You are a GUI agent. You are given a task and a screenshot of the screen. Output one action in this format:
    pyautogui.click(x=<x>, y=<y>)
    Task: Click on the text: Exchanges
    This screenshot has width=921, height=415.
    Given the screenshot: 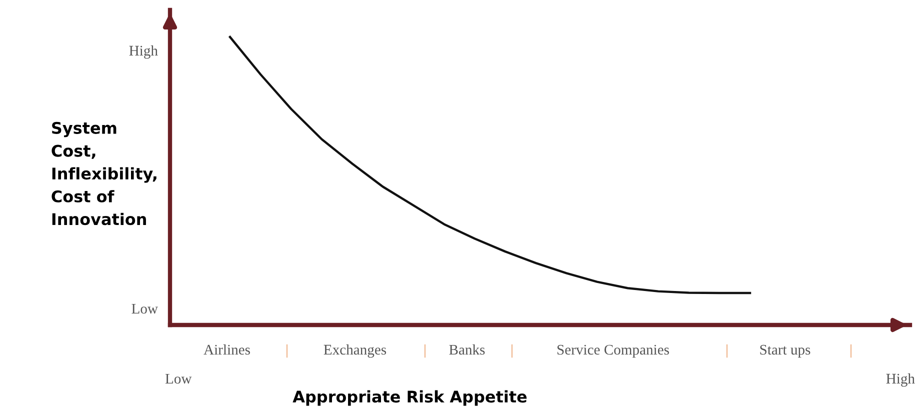 What is the action you would take?
    pyautogui.click(x=355, y=351)
    